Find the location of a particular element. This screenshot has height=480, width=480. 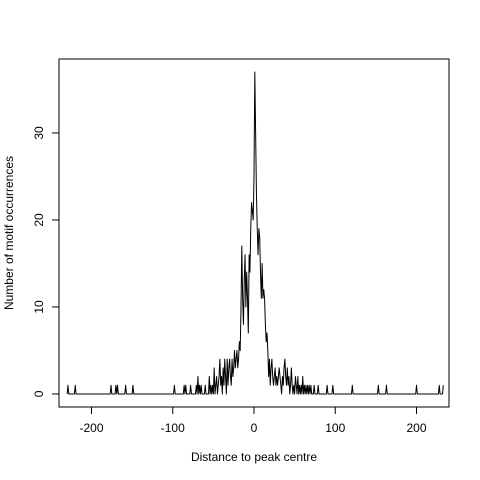

x-axis-title: Distance to peak centre is located at coordinates (254, 457).